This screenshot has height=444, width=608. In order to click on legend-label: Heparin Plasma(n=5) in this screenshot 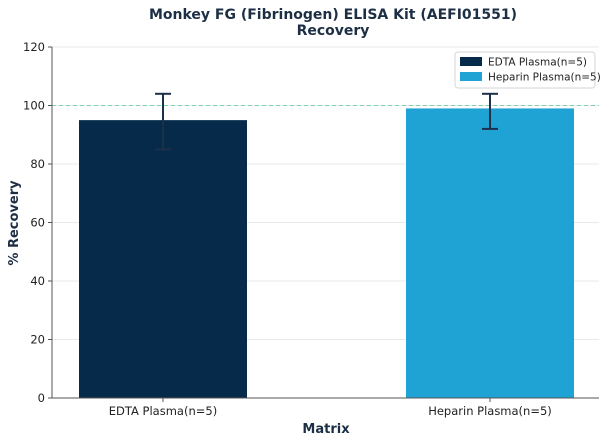, I will do `click(544, 78)`.